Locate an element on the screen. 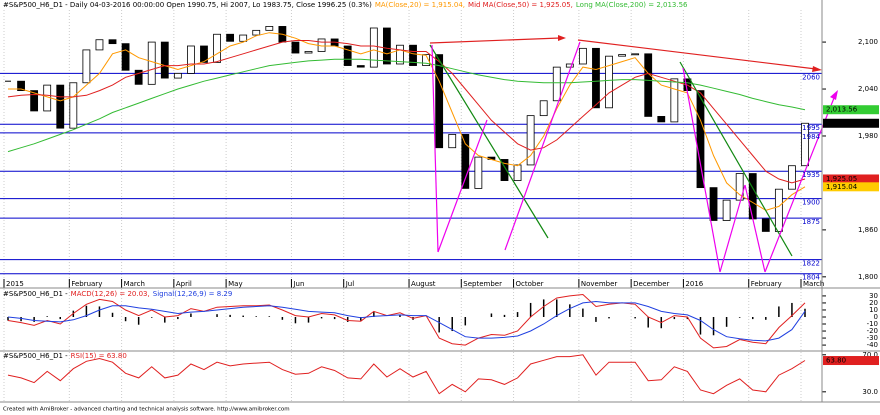  y-tick-label: 30 is located at coordinates (873, 296).